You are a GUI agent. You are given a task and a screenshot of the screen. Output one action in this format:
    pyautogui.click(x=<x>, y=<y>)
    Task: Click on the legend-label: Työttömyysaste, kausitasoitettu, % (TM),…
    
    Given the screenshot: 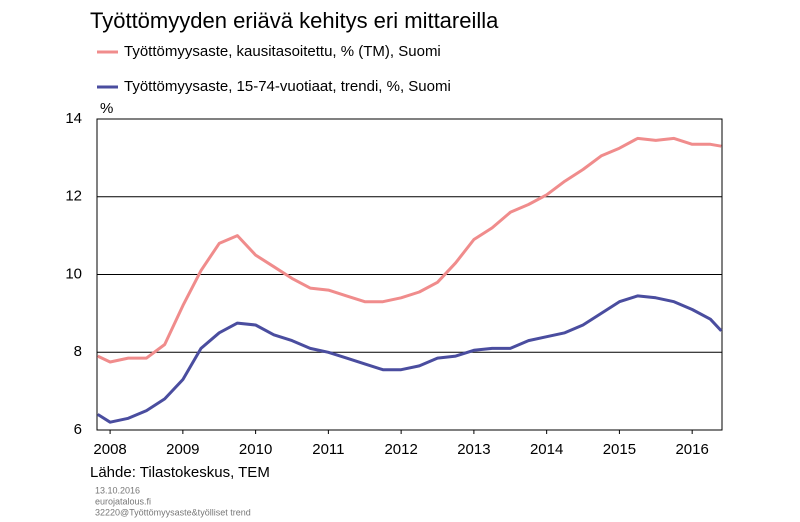 What is the action you would take?
    pyautogui.click(x=282, y=51)
    